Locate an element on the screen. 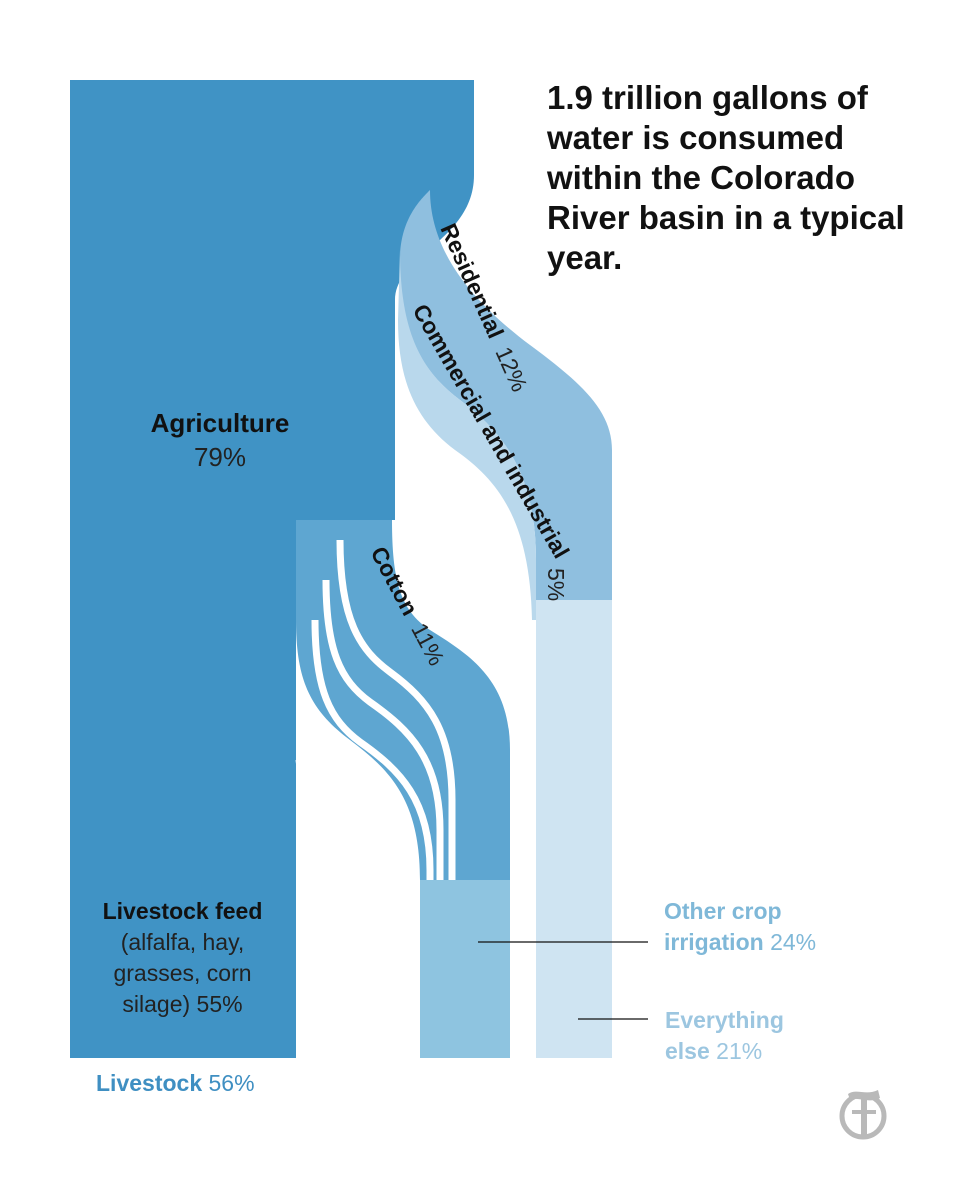 Image resolution: width=959 pixels, height=1200 pixels. everything-else-name-1: Everything is located at coordinates (724, 1020).